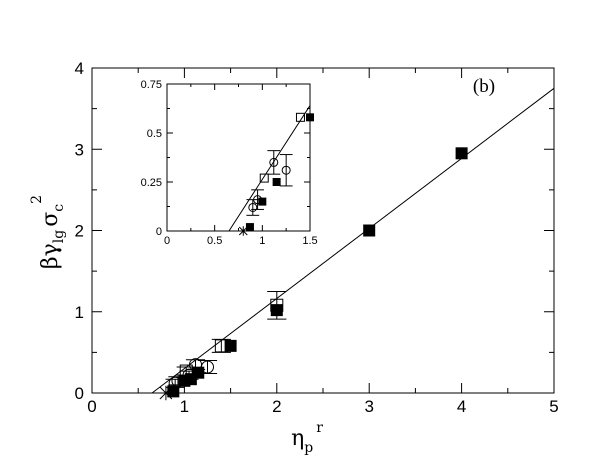 The height and width of the screenshot is (463, 599). I want to click on main-y-tick-label: 4, so click(79, 68).